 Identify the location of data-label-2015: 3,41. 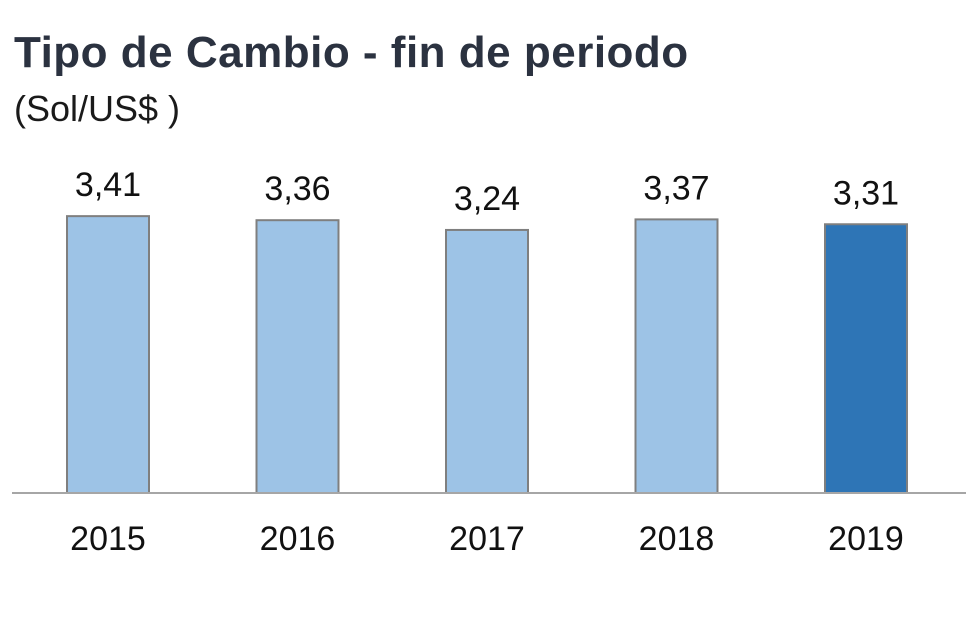
(108, 185).